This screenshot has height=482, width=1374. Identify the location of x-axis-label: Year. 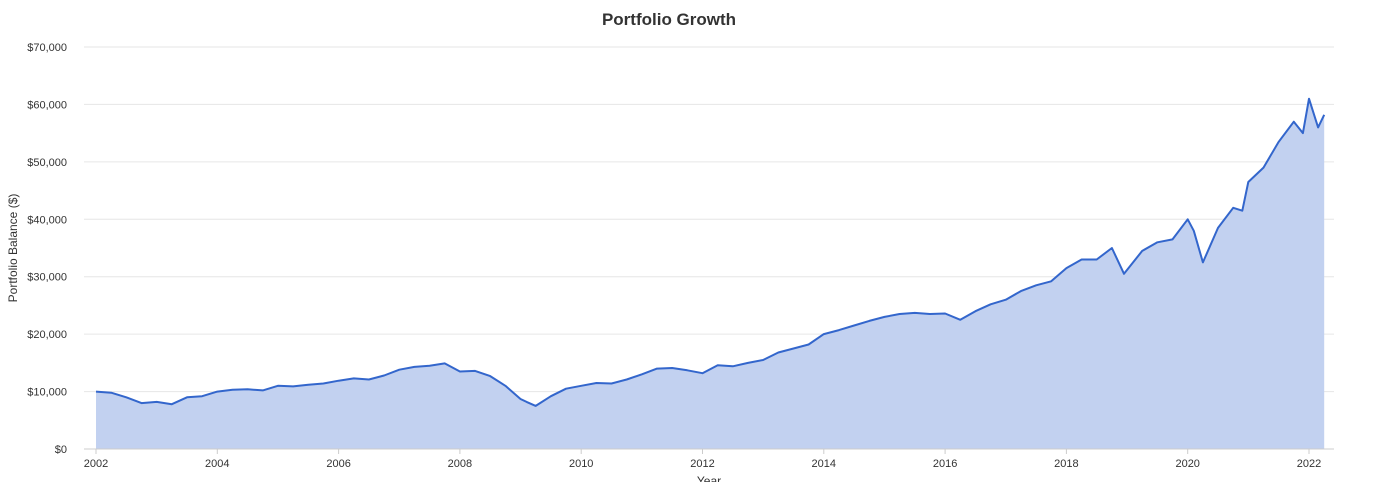
(709, 478).